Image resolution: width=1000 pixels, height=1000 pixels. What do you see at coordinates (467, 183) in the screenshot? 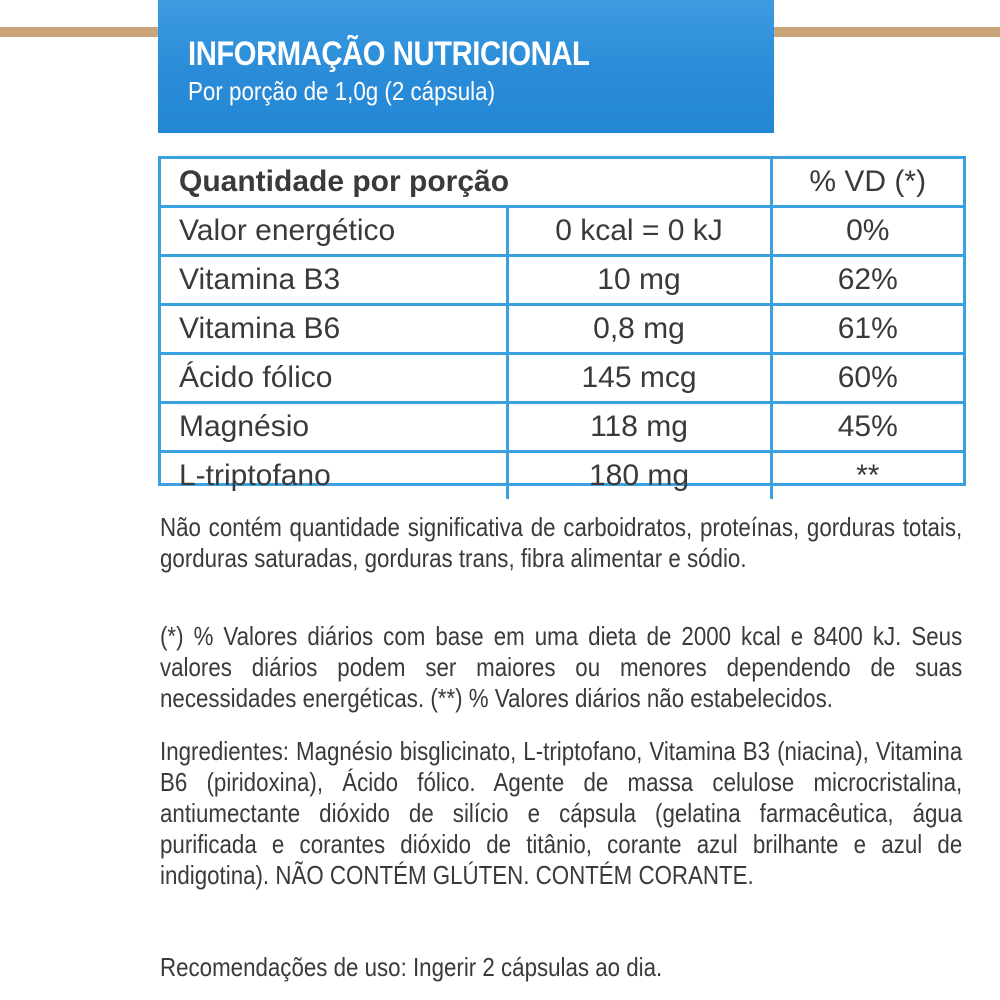
I see `table-header-label: Quantidade por porção` at bounding box center [467, 183].